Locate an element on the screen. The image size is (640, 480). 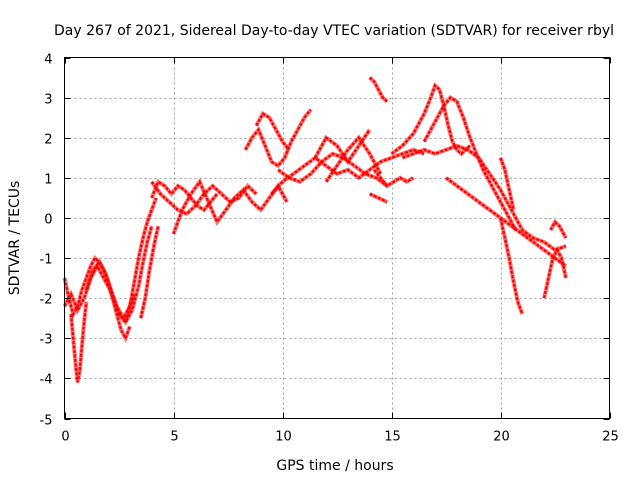
y-tick-label: -4 is located at coordinates (46, 380).